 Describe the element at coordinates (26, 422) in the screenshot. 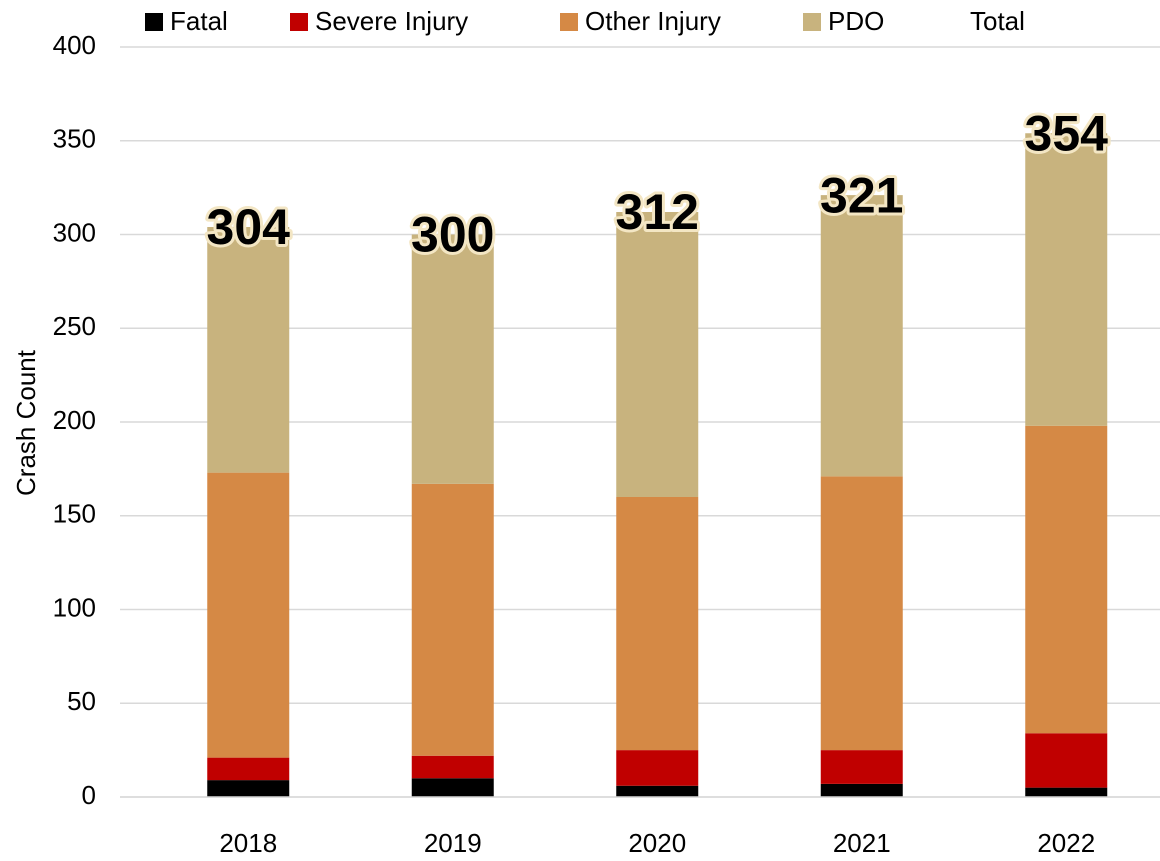

I see `y-axis-title: Crash Count` at that location.